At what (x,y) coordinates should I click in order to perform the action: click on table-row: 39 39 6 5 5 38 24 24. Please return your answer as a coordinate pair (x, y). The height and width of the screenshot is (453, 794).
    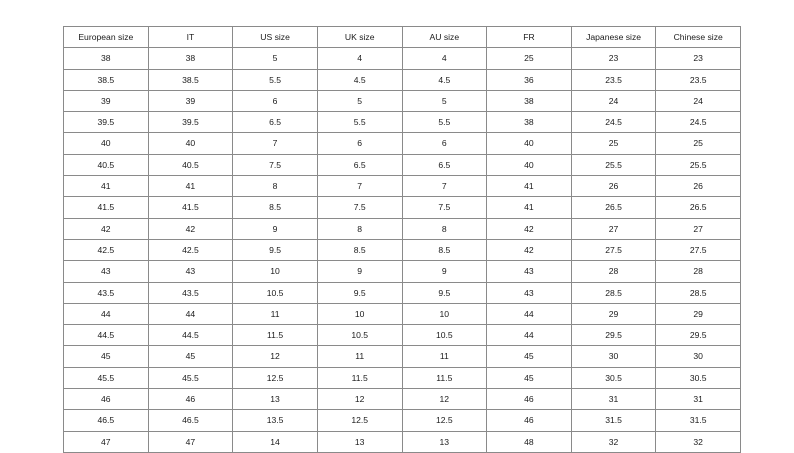
    Looking at the image, I should click on (402, 101).